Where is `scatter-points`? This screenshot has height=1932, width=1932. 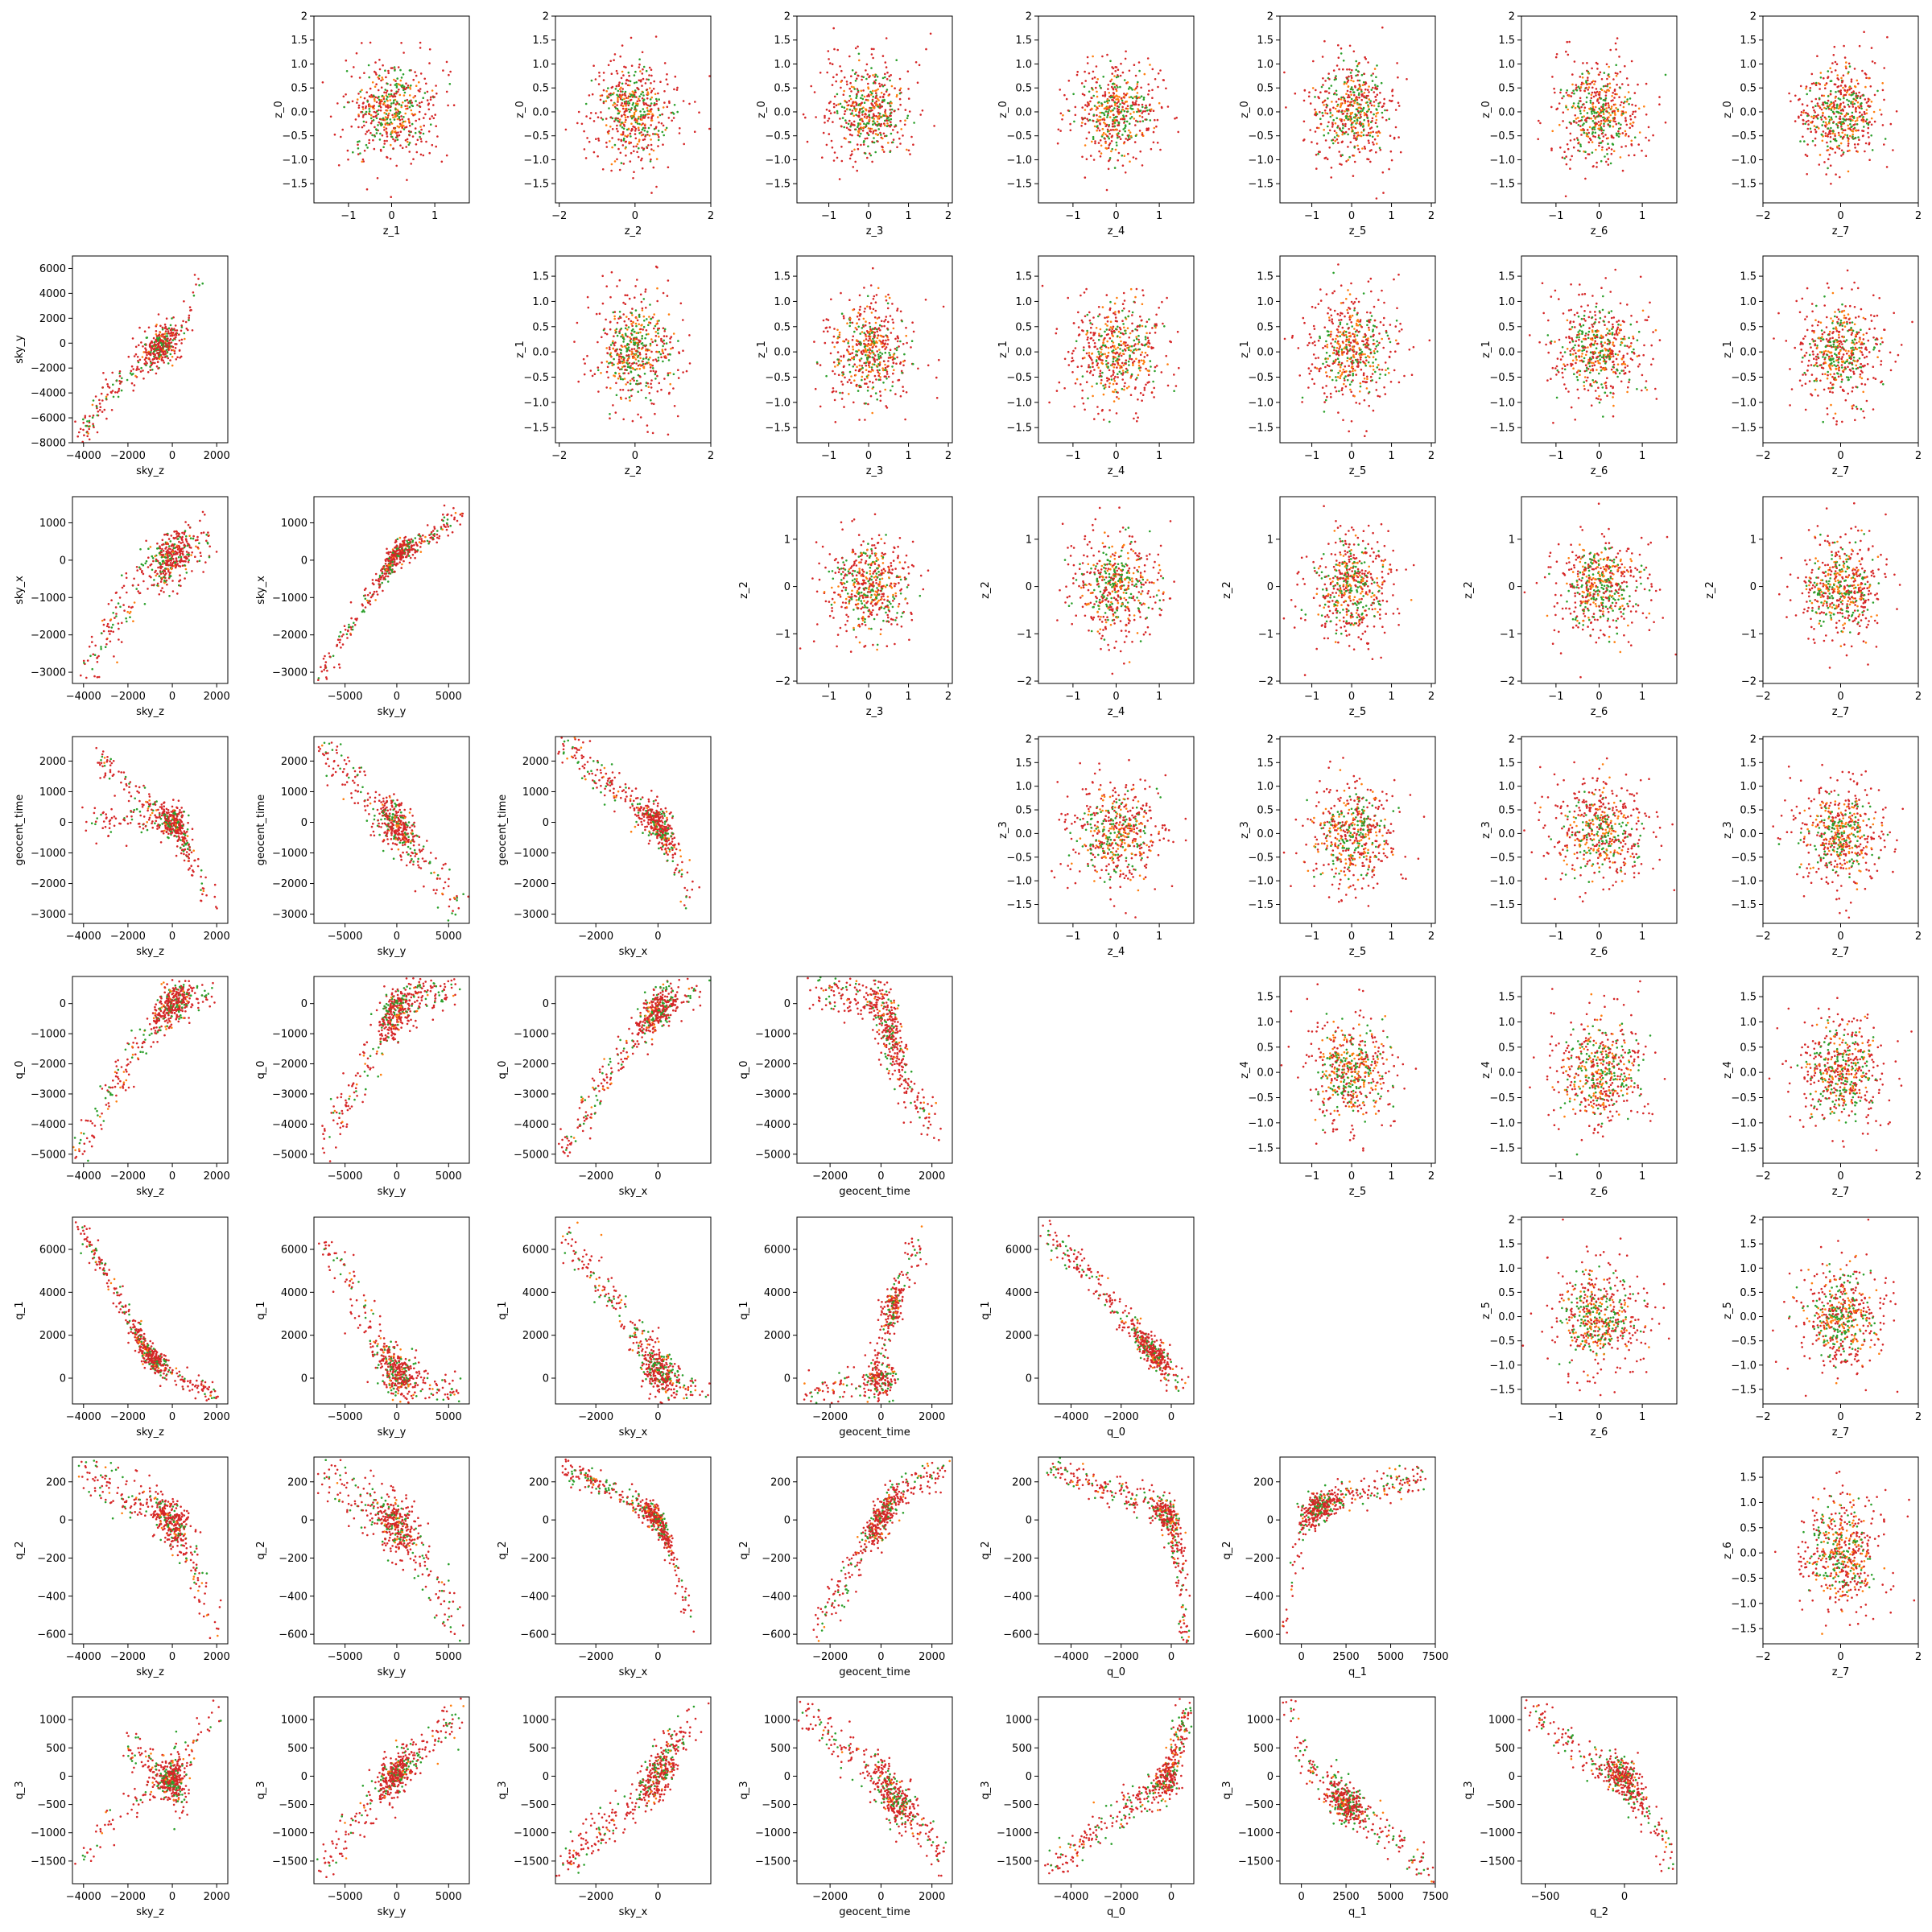
scatter-points is located at coordinates (390, 593).